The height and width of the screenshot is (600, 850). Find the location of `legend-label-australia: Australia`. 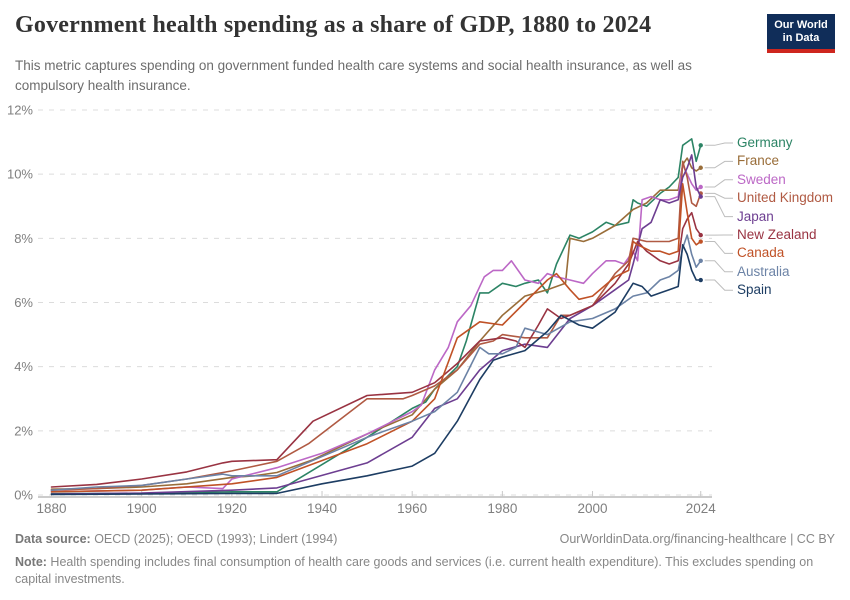

legend-label-australia: Australia is located at coordinates (763, 271).